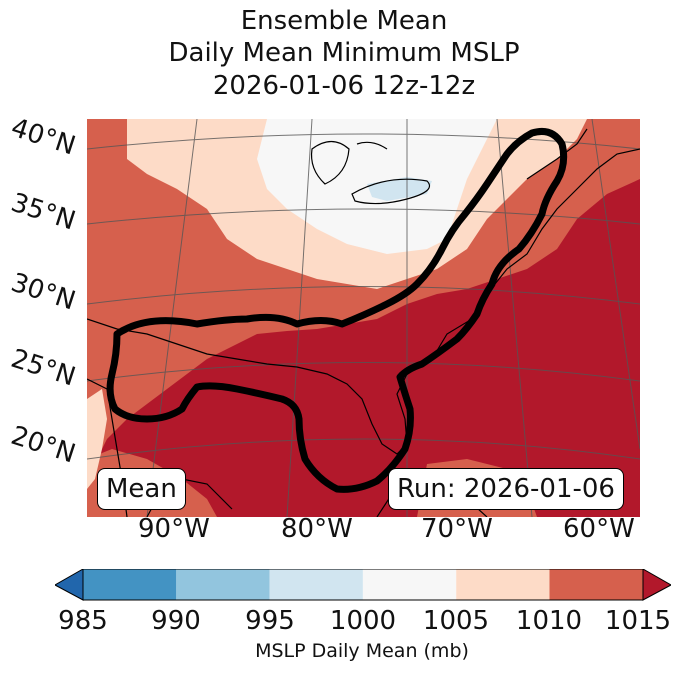 The height and width of the screenshot is (674, 688). What do you see at coordinates (362, 651) in the screenshot?
I see `colorbar-label: MSLP Daily Mean (mb)` at bounding box center [362, 651].